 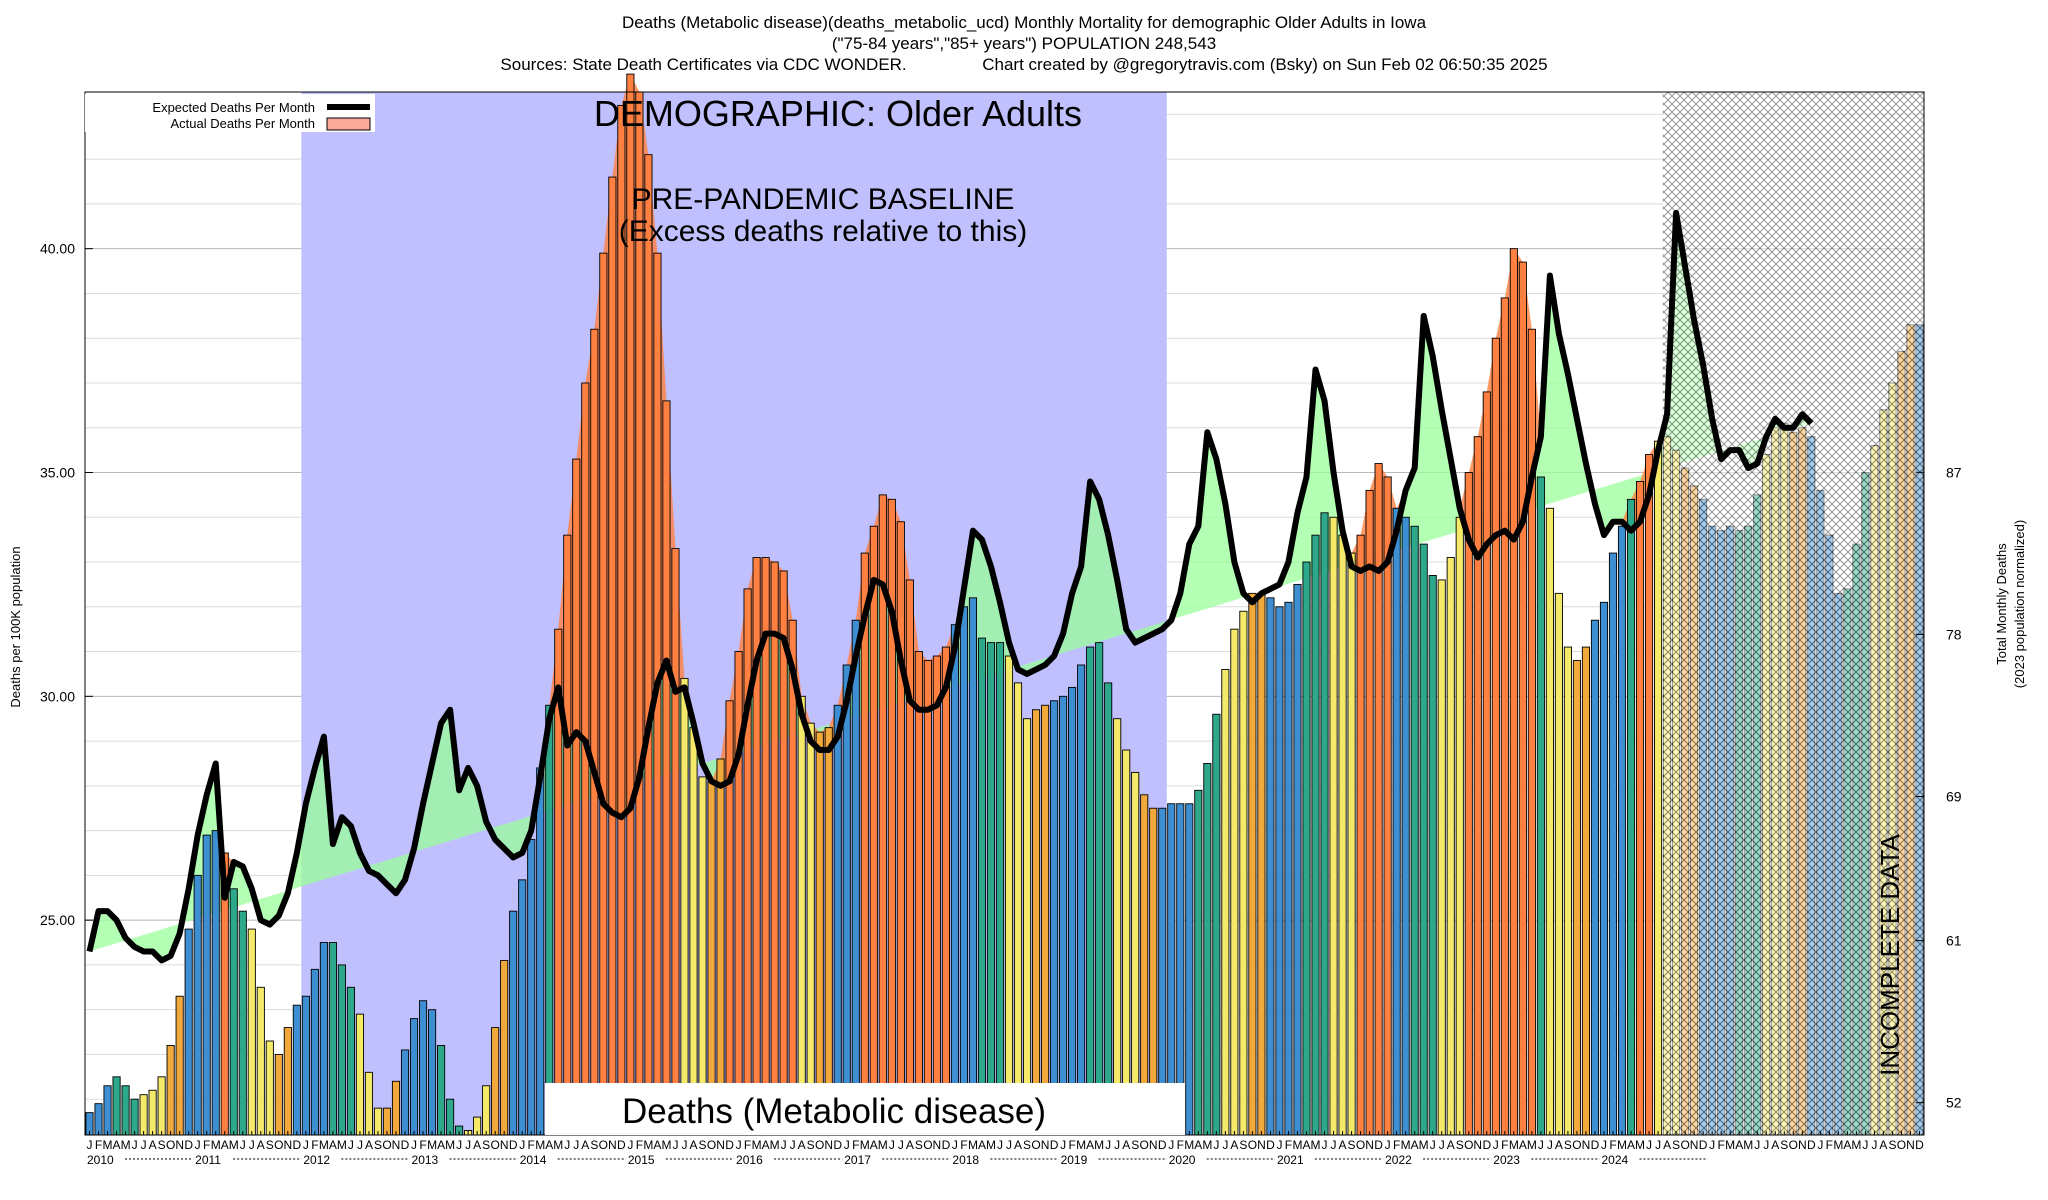 What do you see at coordinates (348, 124) in the screenshot?
I see `legend-actual-swatch` at bounding box center [348, 124].